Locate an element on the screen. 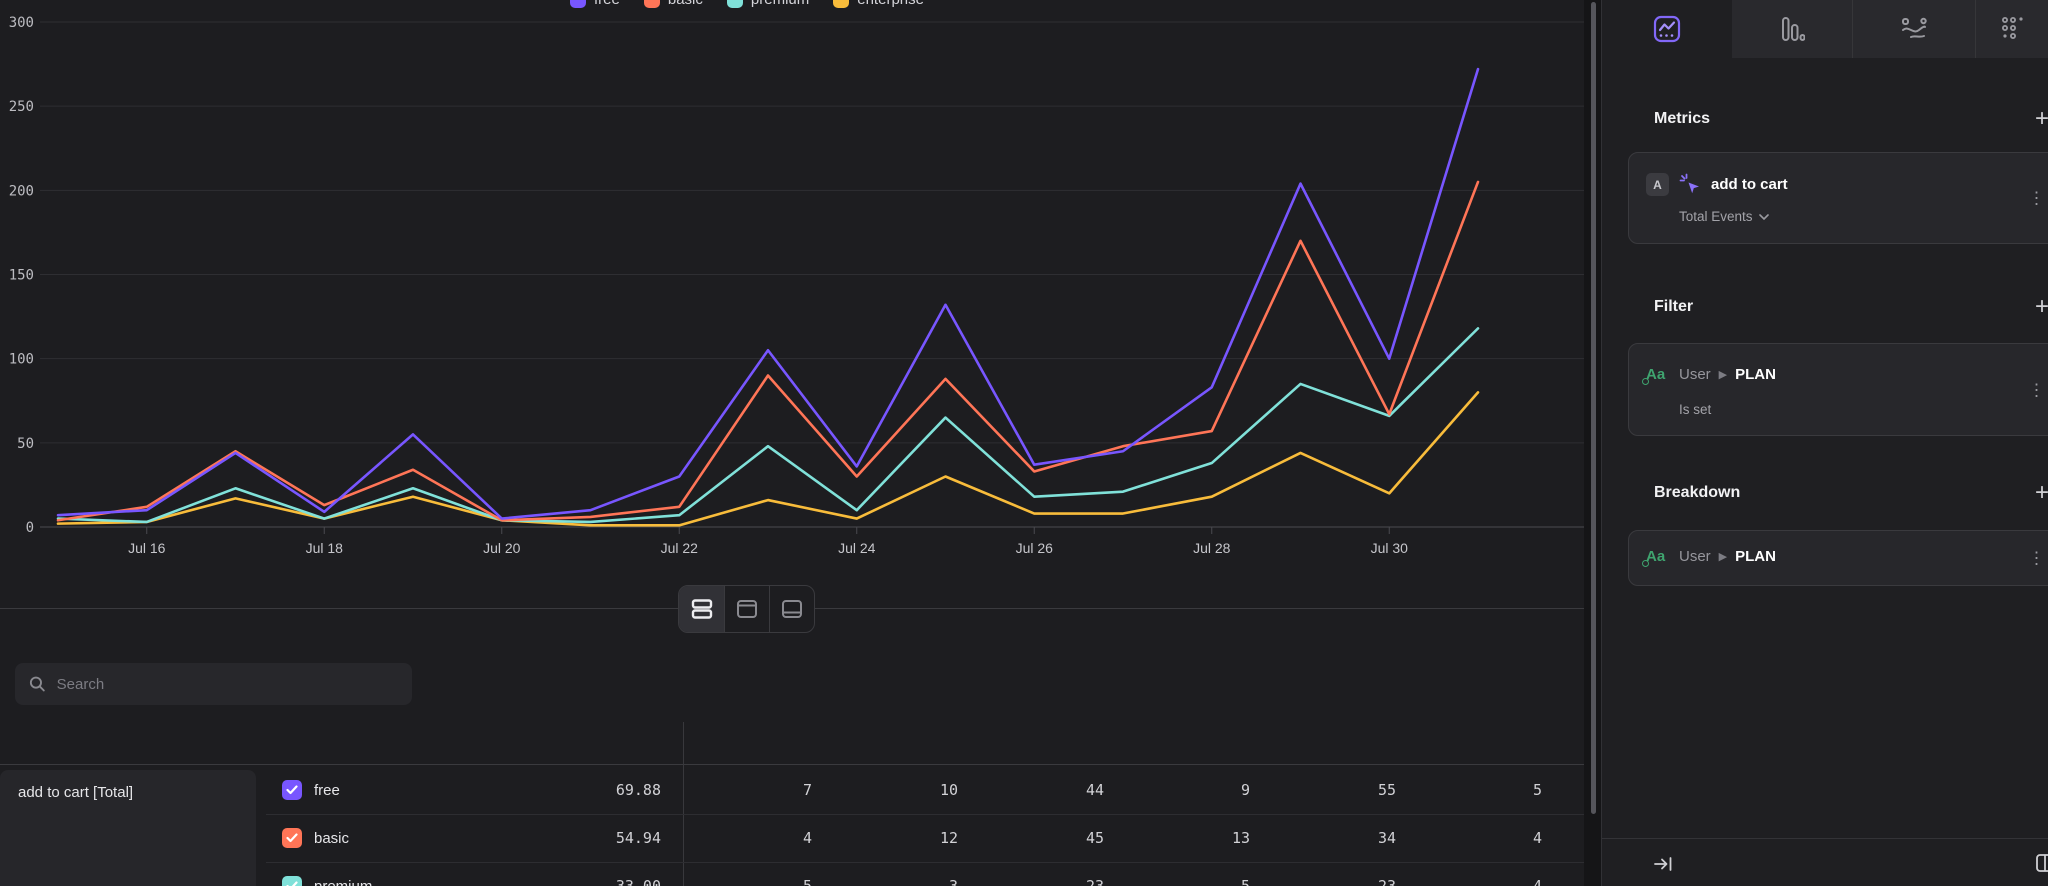 The image size is (2048, 886). search-box is located at coordinates (213, 684).